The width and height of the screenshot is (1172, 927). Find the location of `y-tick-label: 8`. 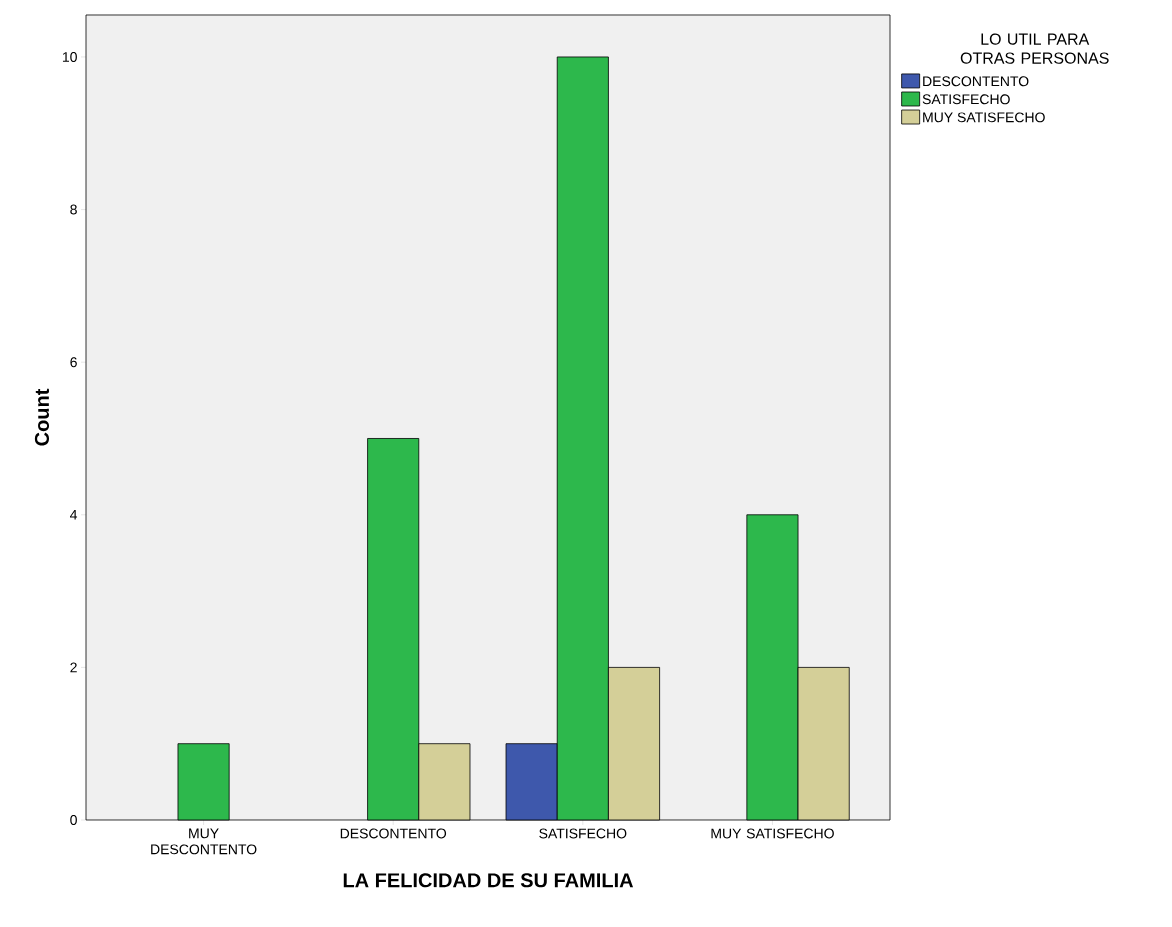

y-tick-label: 8 is located at coordinates (73, 209).